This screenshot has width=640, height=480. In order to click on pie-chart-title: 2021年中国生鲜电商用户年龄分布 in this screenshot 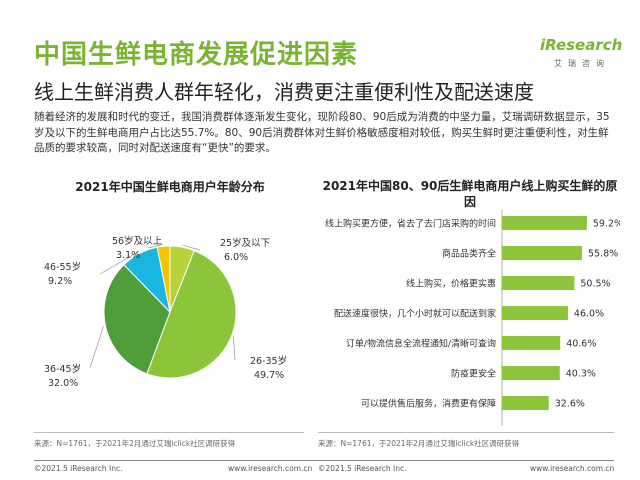, I will do `click(170, 187)`.